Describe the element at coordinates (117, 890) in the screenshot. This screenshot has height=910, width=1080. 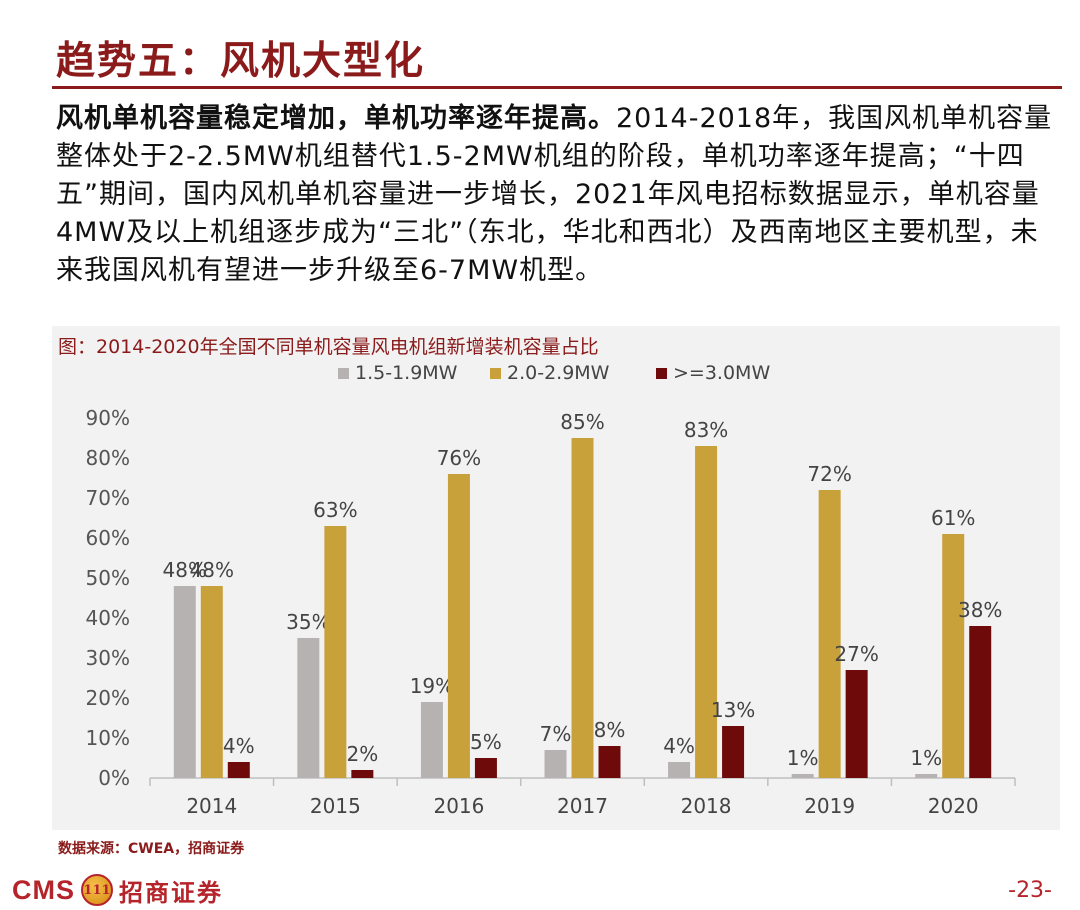
I see `company-logo: CMS 111 招商证券` at that location.